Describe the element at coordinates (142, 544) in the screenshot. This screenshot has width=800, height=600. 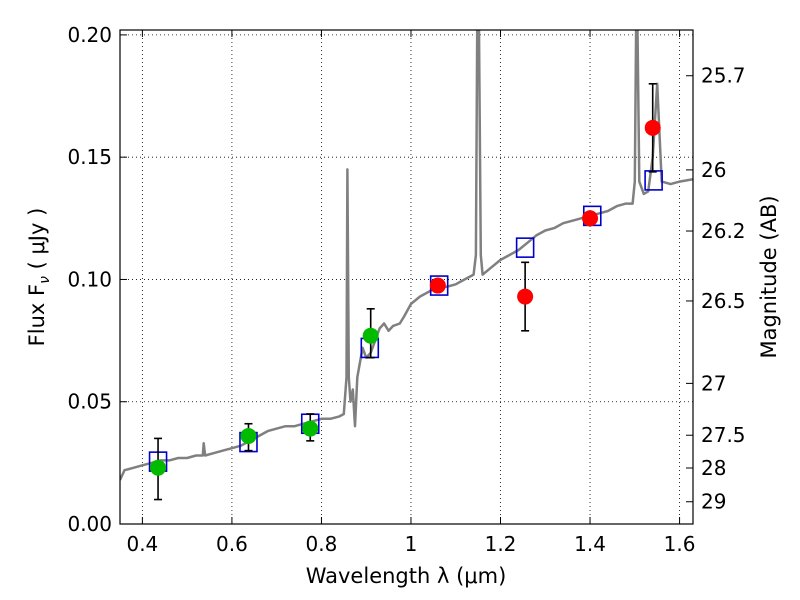
I see `x-tick-label: 0.4` at that location.